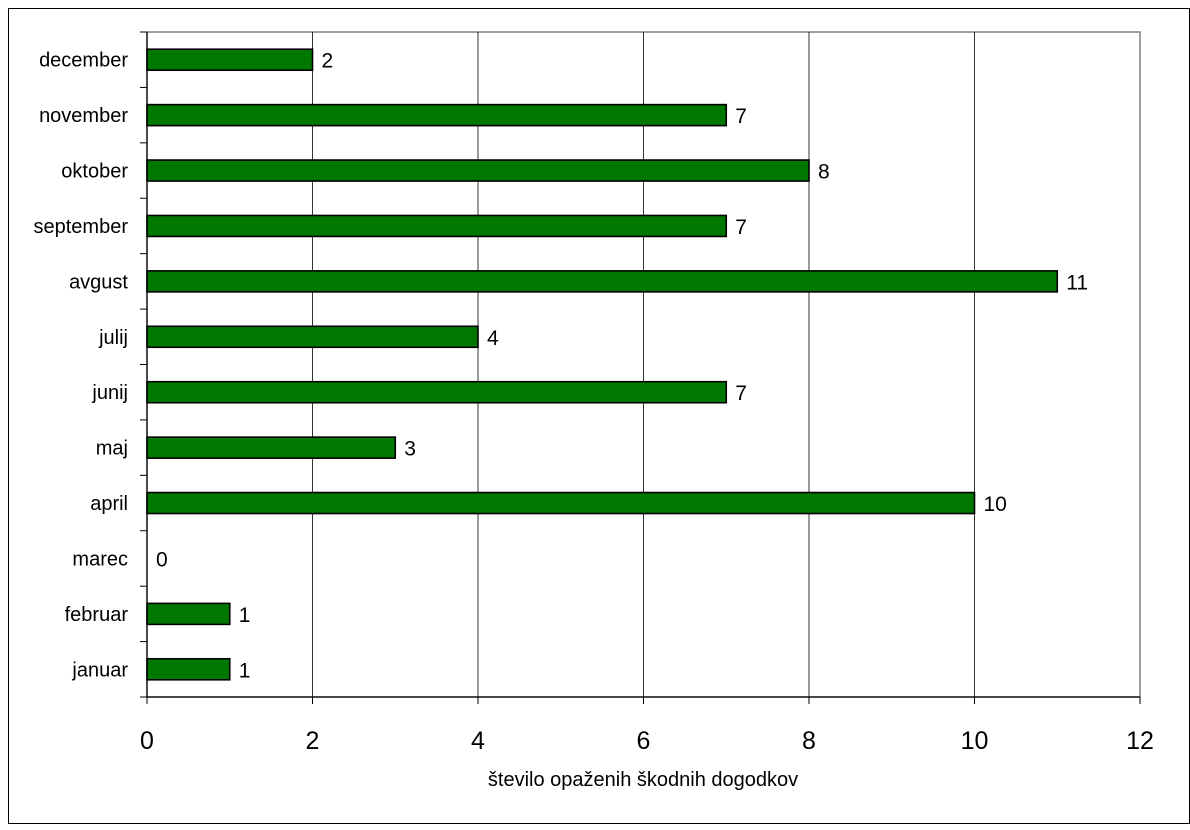  What do you see at coordinates (493, 338) in the screenshot?
I see `value-label-julij: 4` at bounding box center [493, 338].